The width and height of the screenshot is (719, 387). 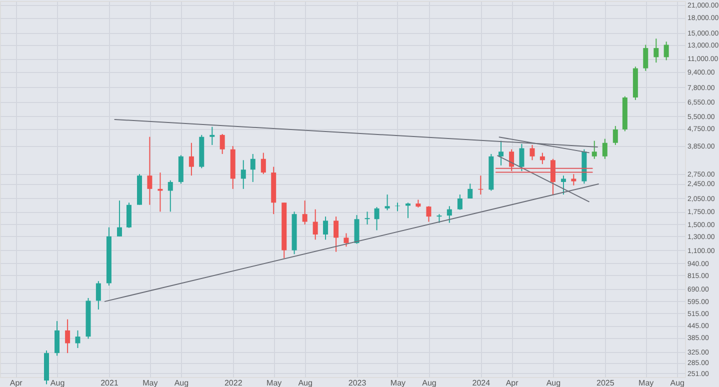 I want to click on x-tick-label: 2022, so click(x=233, y=382).